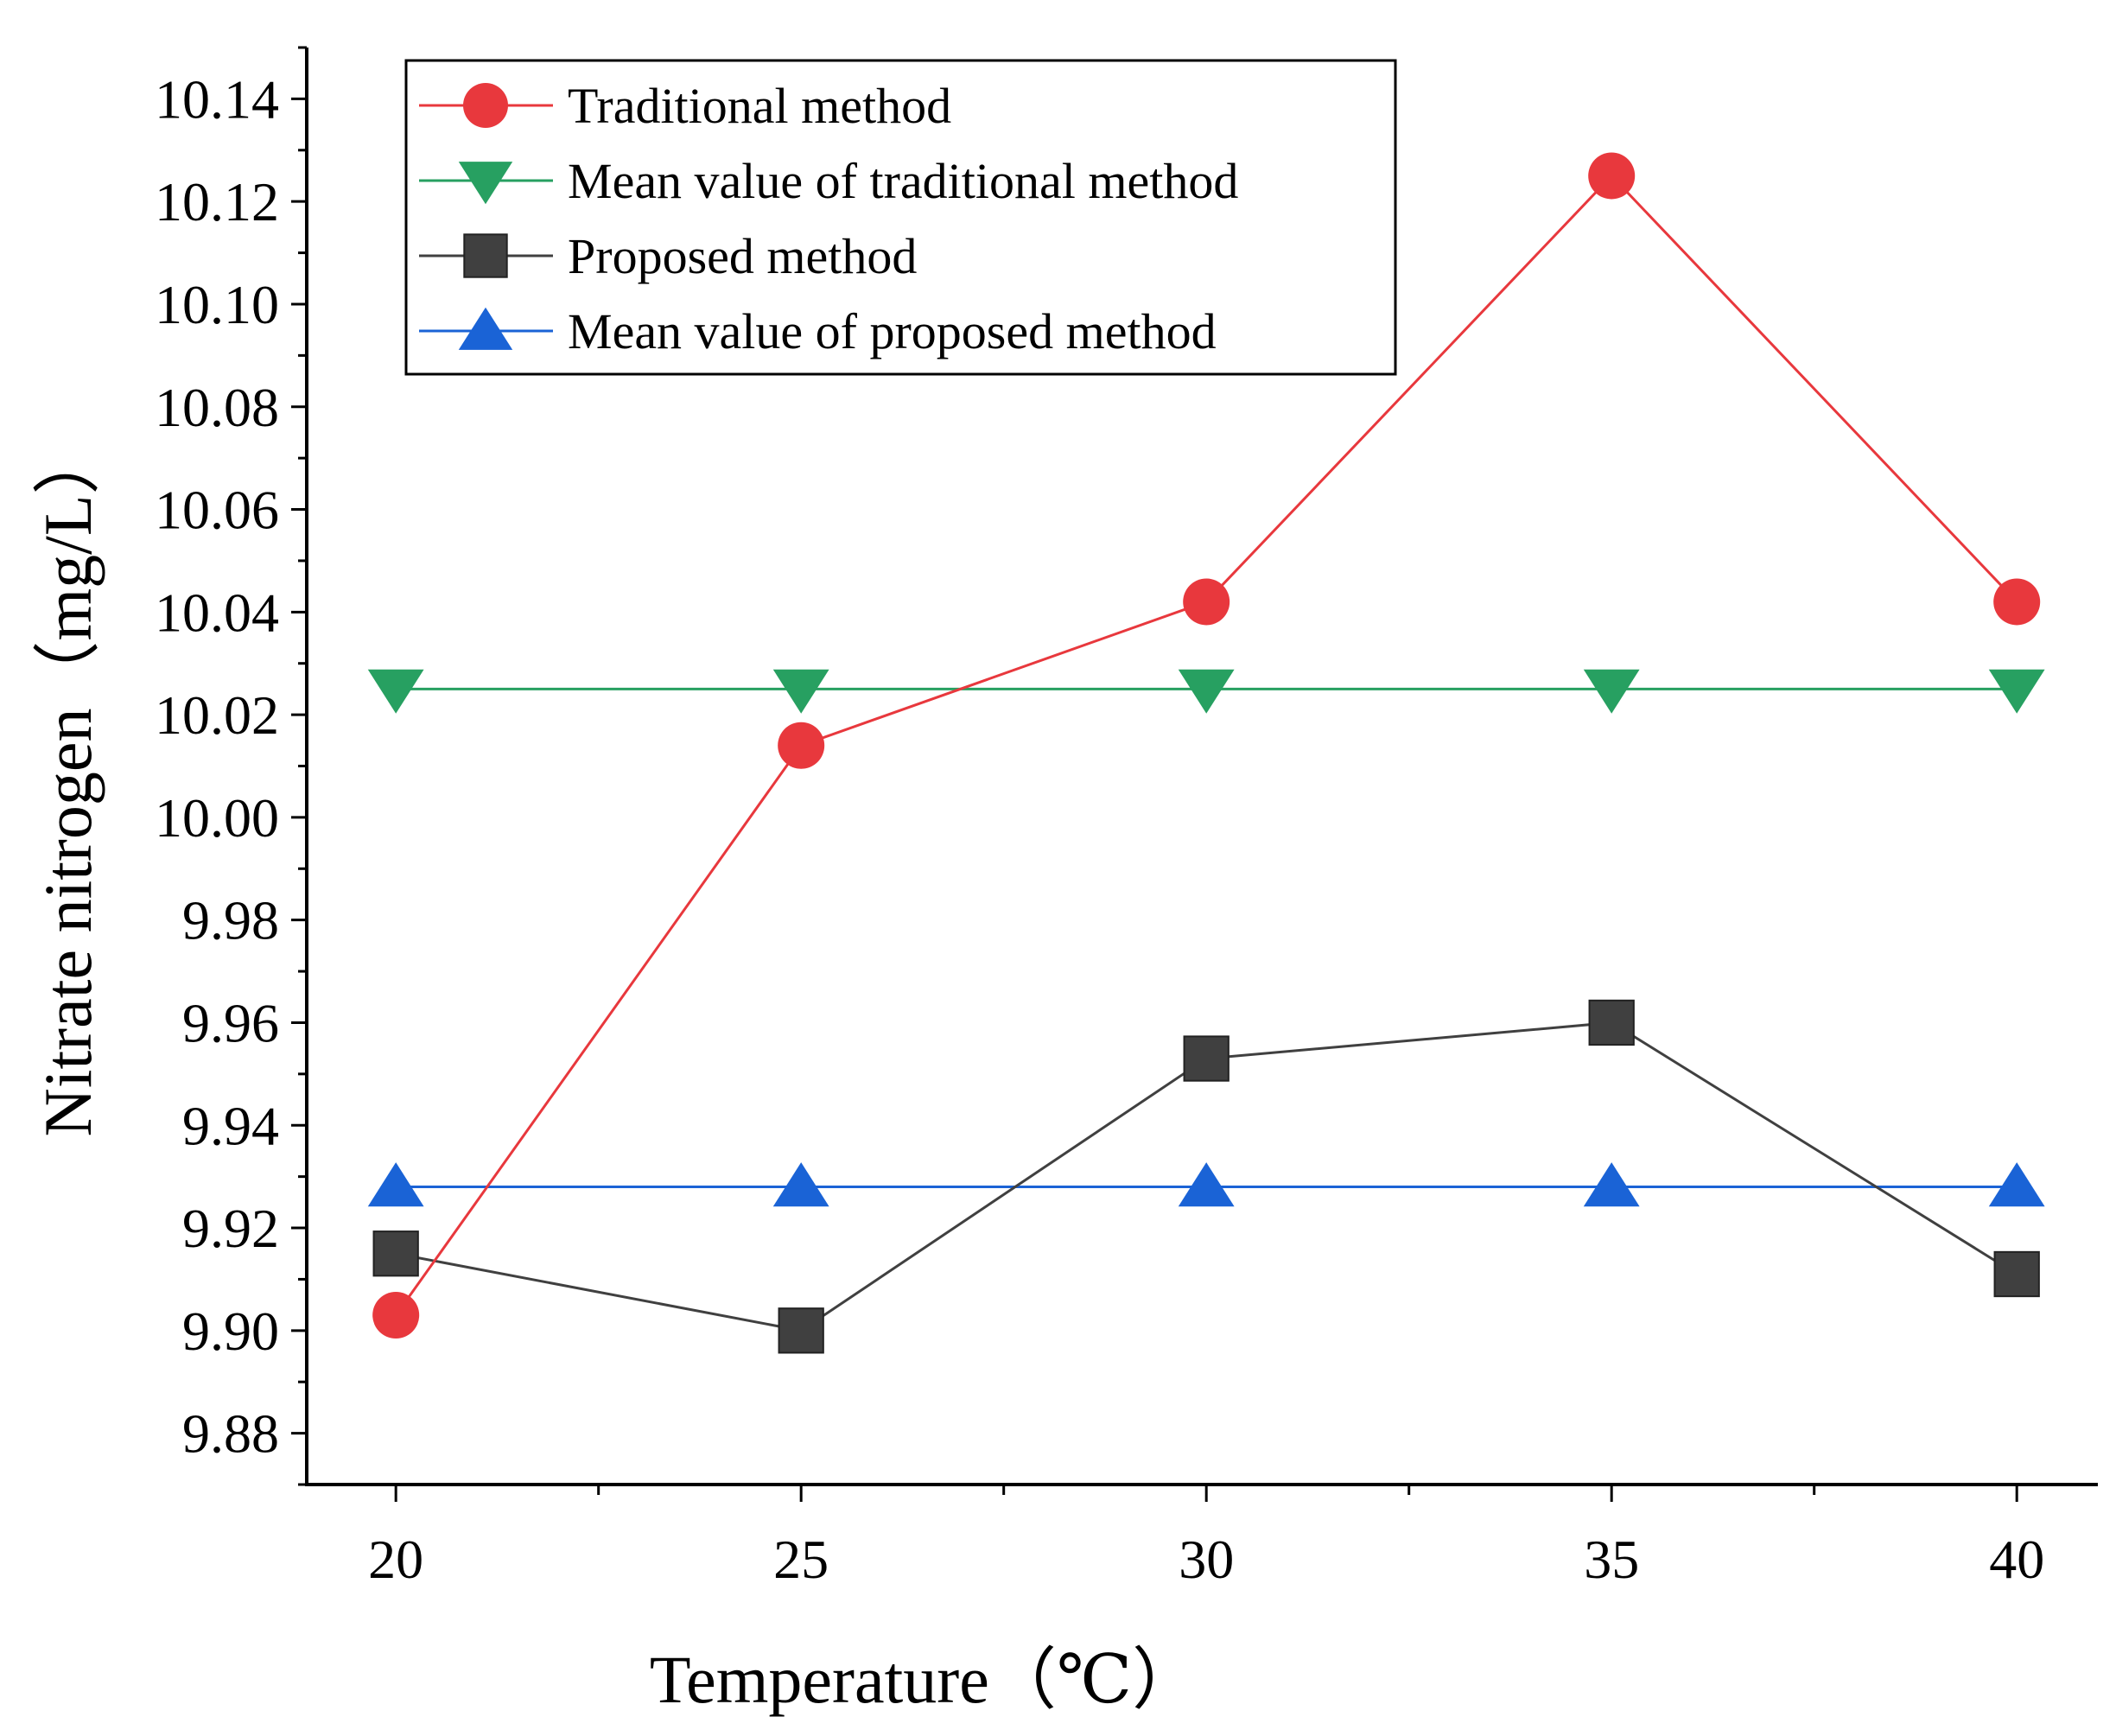 The image size is (2116, 1736). What do you see at coordinates (217, 407) in the screenshot?
I see `y-tick-label: 10.08` at bounding box center [217, 407].